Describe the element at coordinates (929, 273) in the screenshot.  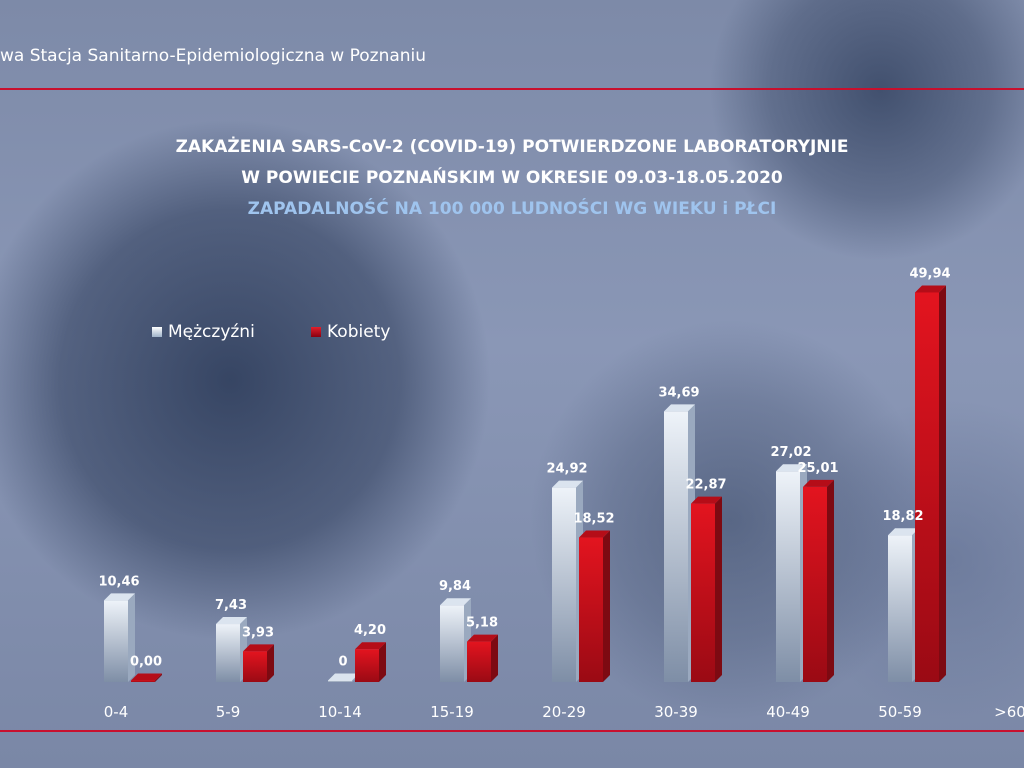
I see `data-label-women-5059: 49,94` at that location.